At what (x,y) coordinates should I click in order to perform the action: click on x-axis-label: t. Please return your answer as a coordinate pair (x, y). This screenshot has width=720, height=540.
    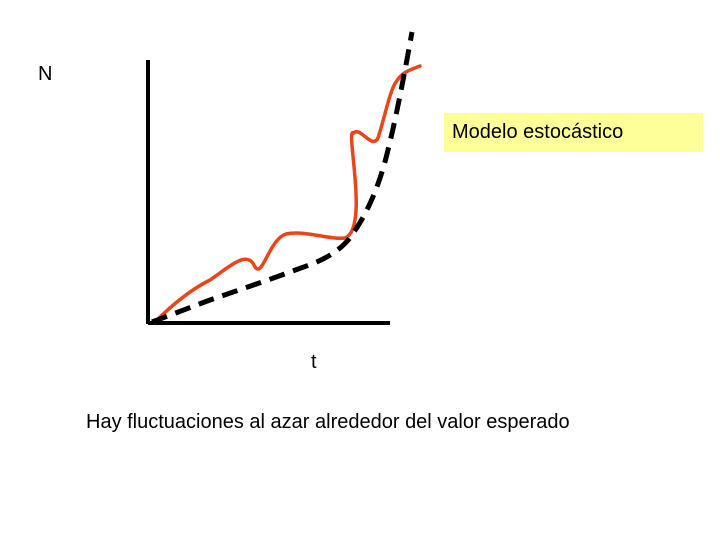
    Looking at the image, I should click on (314, 362).